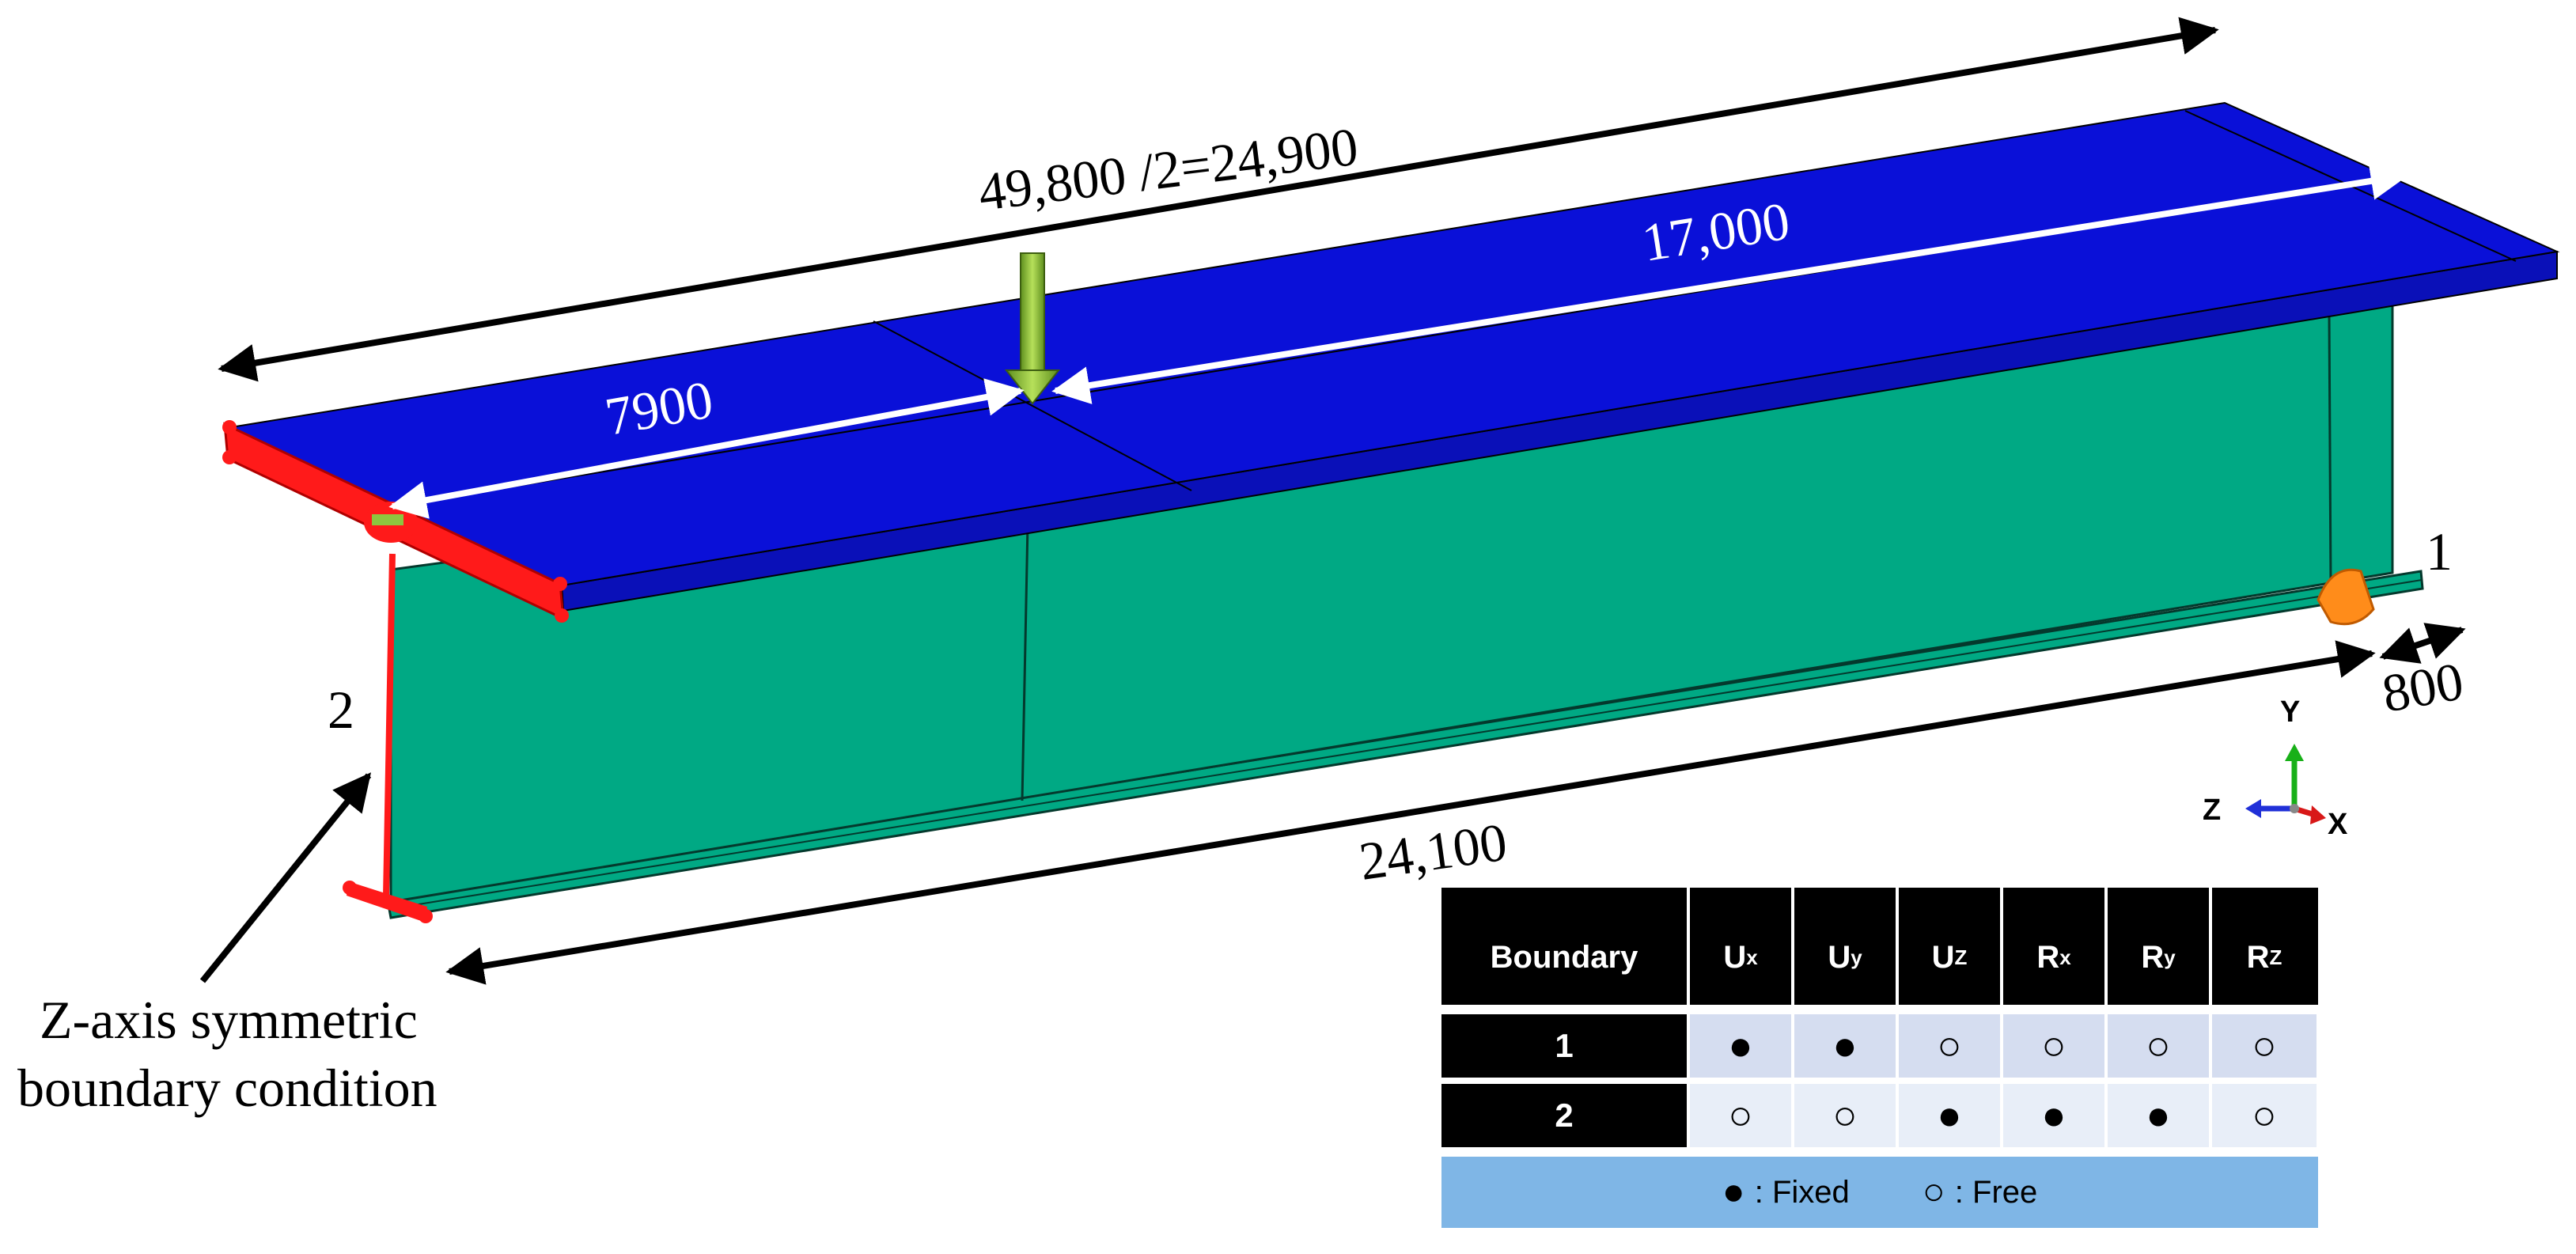  Describe the element at coordinates (2422, 643) in the screenshot. I see `dim-arrow-width` at that location.